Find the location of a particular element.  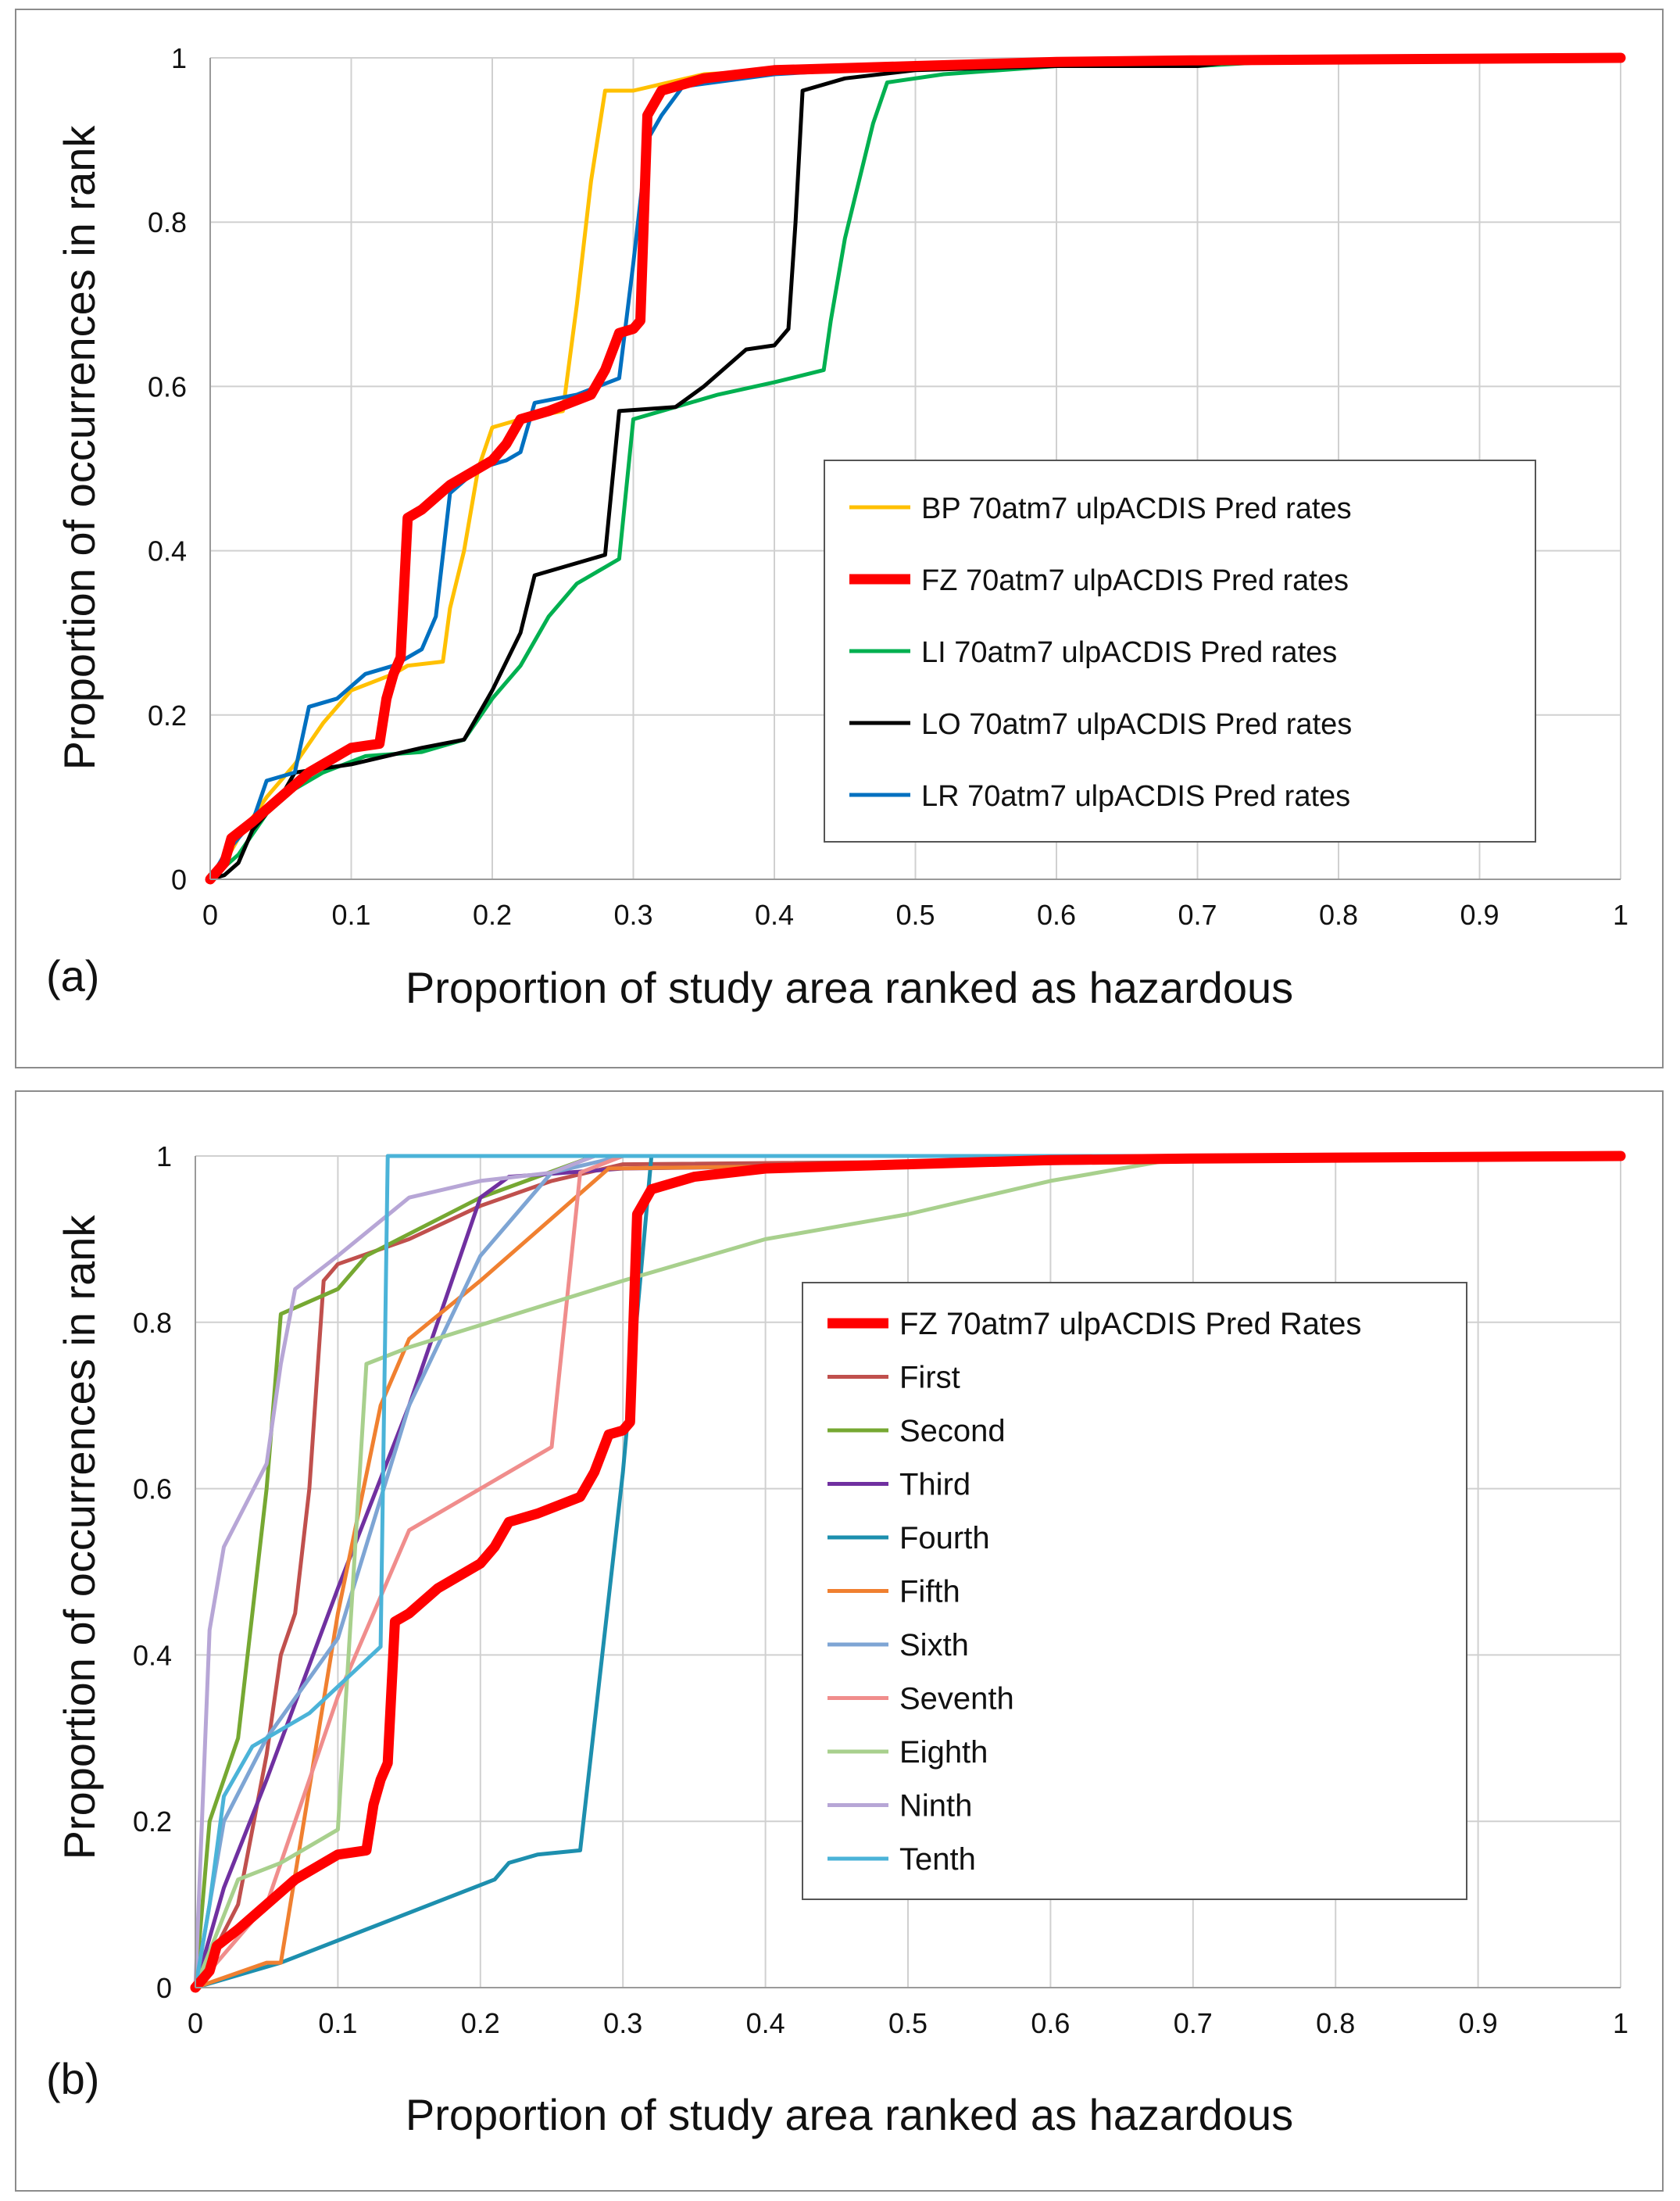

x-tick-label-a-10: 1 is located at coordinates (1620, 915).